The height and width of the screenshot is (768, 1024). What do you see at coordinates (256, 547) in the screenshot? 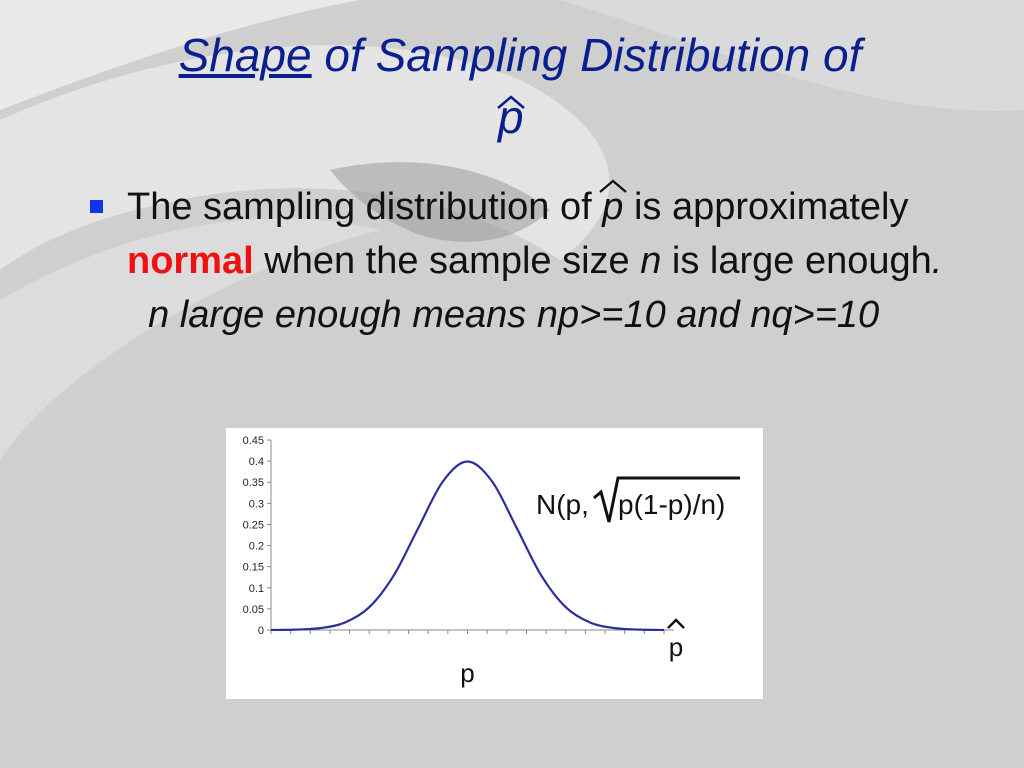
I see `y-tick-label: 0.2` at bounding box center [256, 547].